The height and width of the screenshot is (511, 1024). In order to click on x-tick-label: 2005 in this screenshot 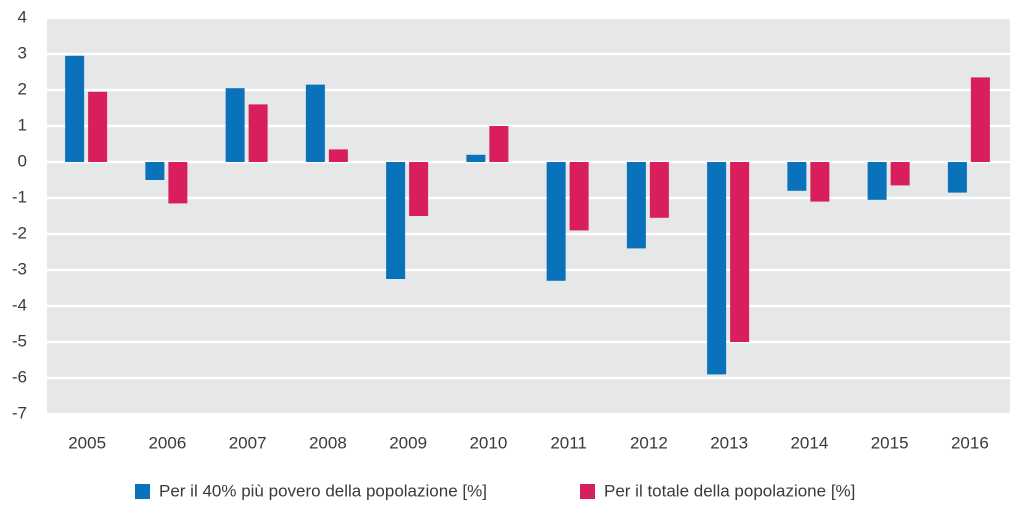, I will do `click(87, 442)`.